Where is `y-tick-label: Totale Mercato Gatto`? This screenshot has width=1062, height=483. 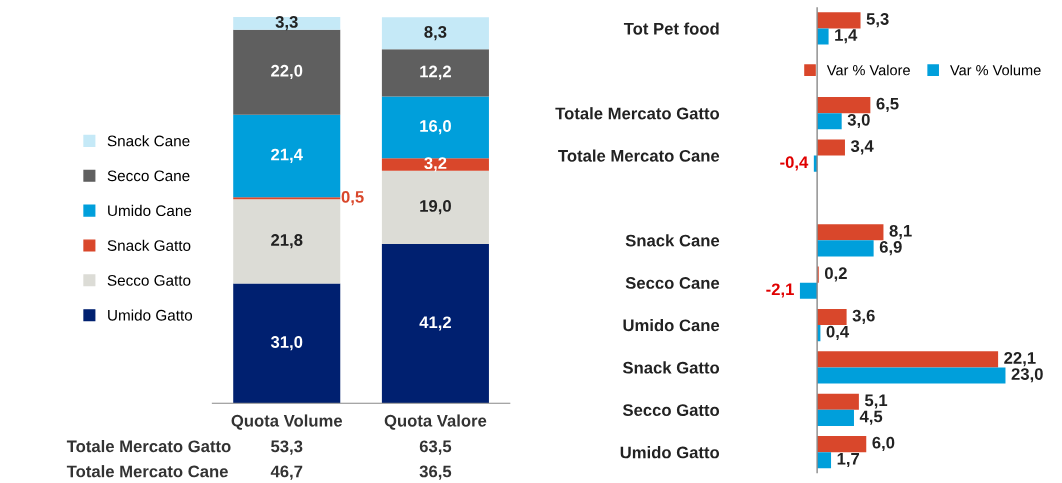 y-tick-label: Totale Mercato Gatto is located at coordinates (637, 113).